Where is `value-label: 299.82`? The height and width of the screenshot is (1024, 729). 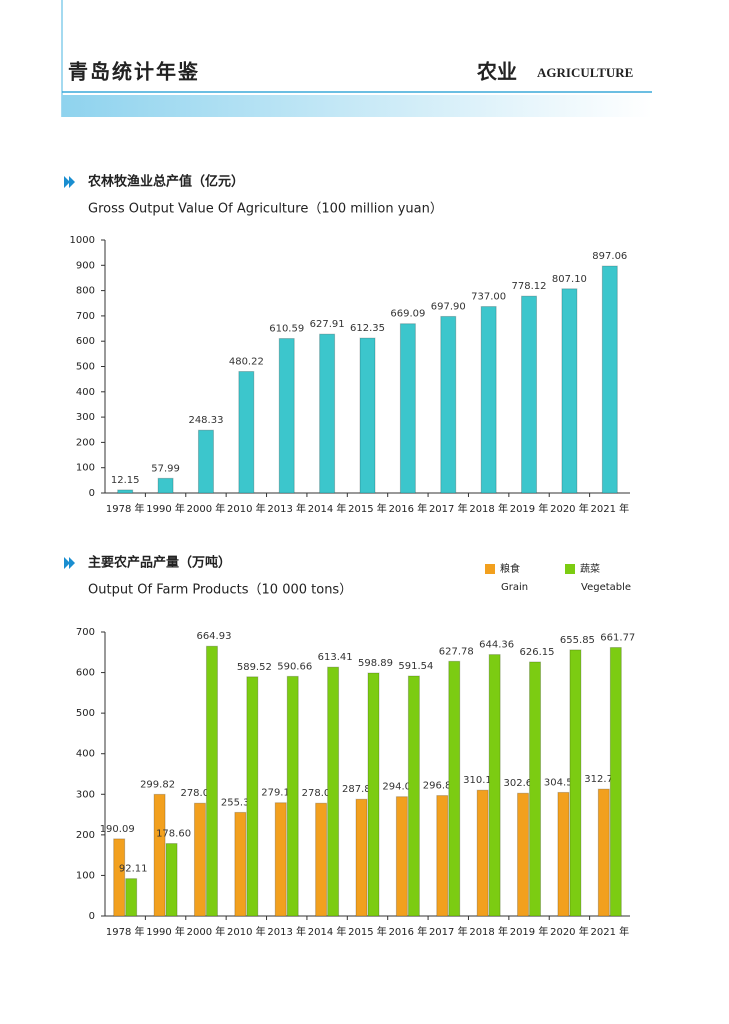
value-label: 299.82 is located at coordinates (157, 784).